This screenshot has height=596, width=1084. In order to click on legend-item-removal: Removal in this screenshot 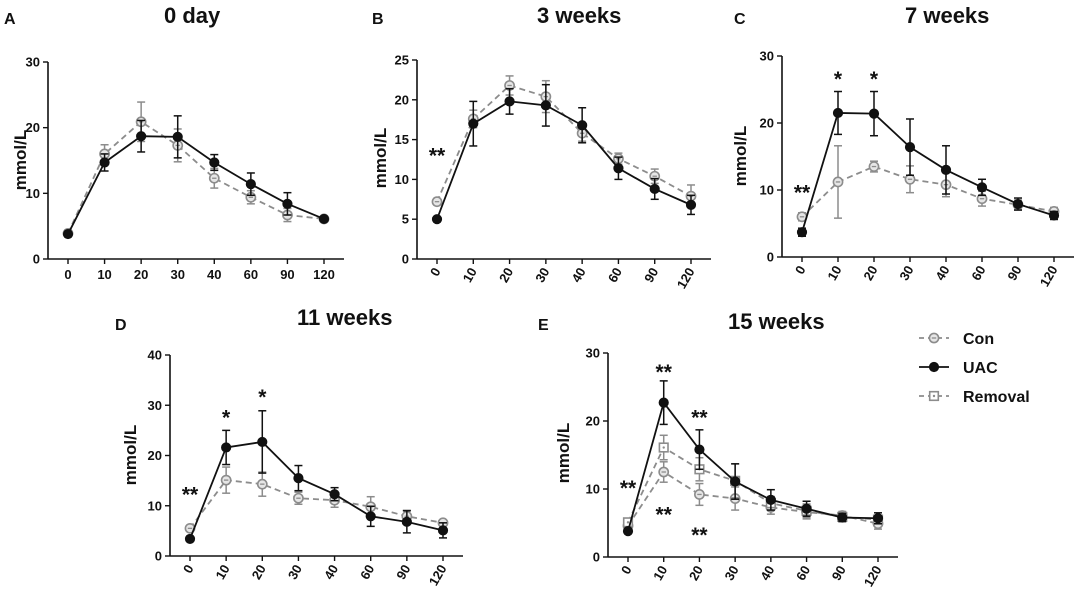, I will do `click(974, 397)`.